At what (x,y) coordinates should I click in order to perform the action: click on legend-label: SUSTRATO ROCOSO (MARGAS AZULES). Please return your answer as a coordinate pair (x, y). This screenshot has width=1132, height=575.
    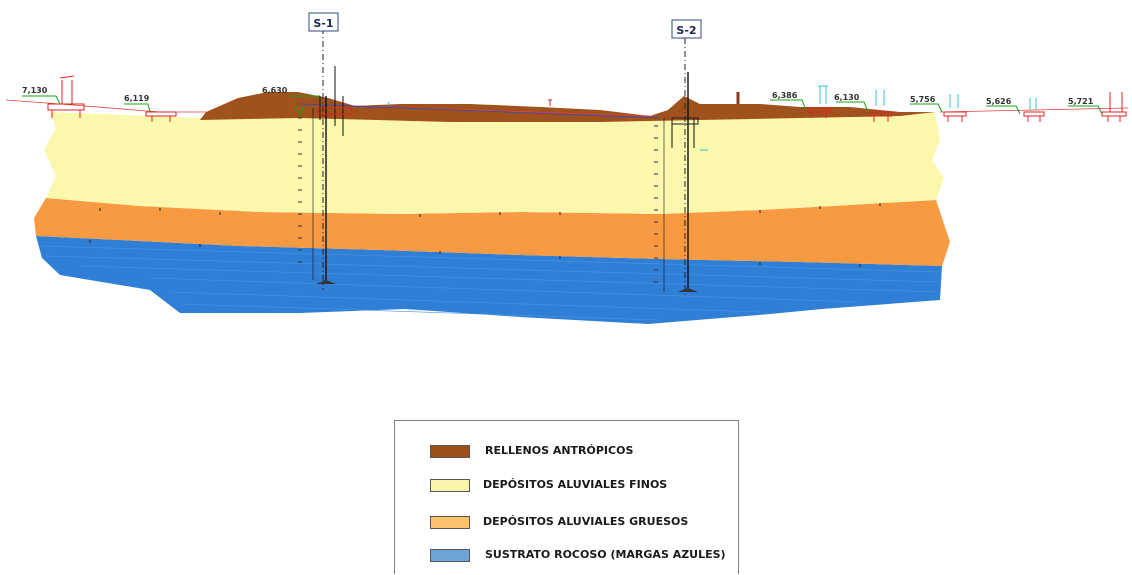
    Looking at the image, I should click on (605, 555).